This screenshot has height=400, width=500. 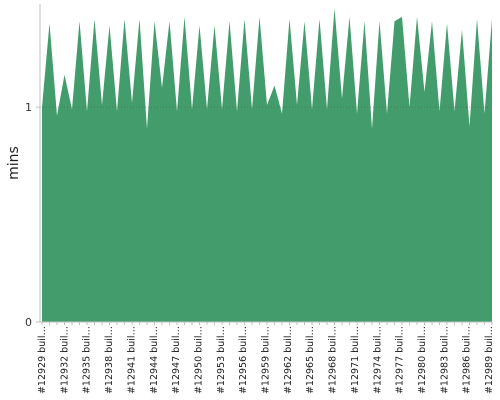 I want to click on y-tick-label: 0, so click(x=28, y=322).